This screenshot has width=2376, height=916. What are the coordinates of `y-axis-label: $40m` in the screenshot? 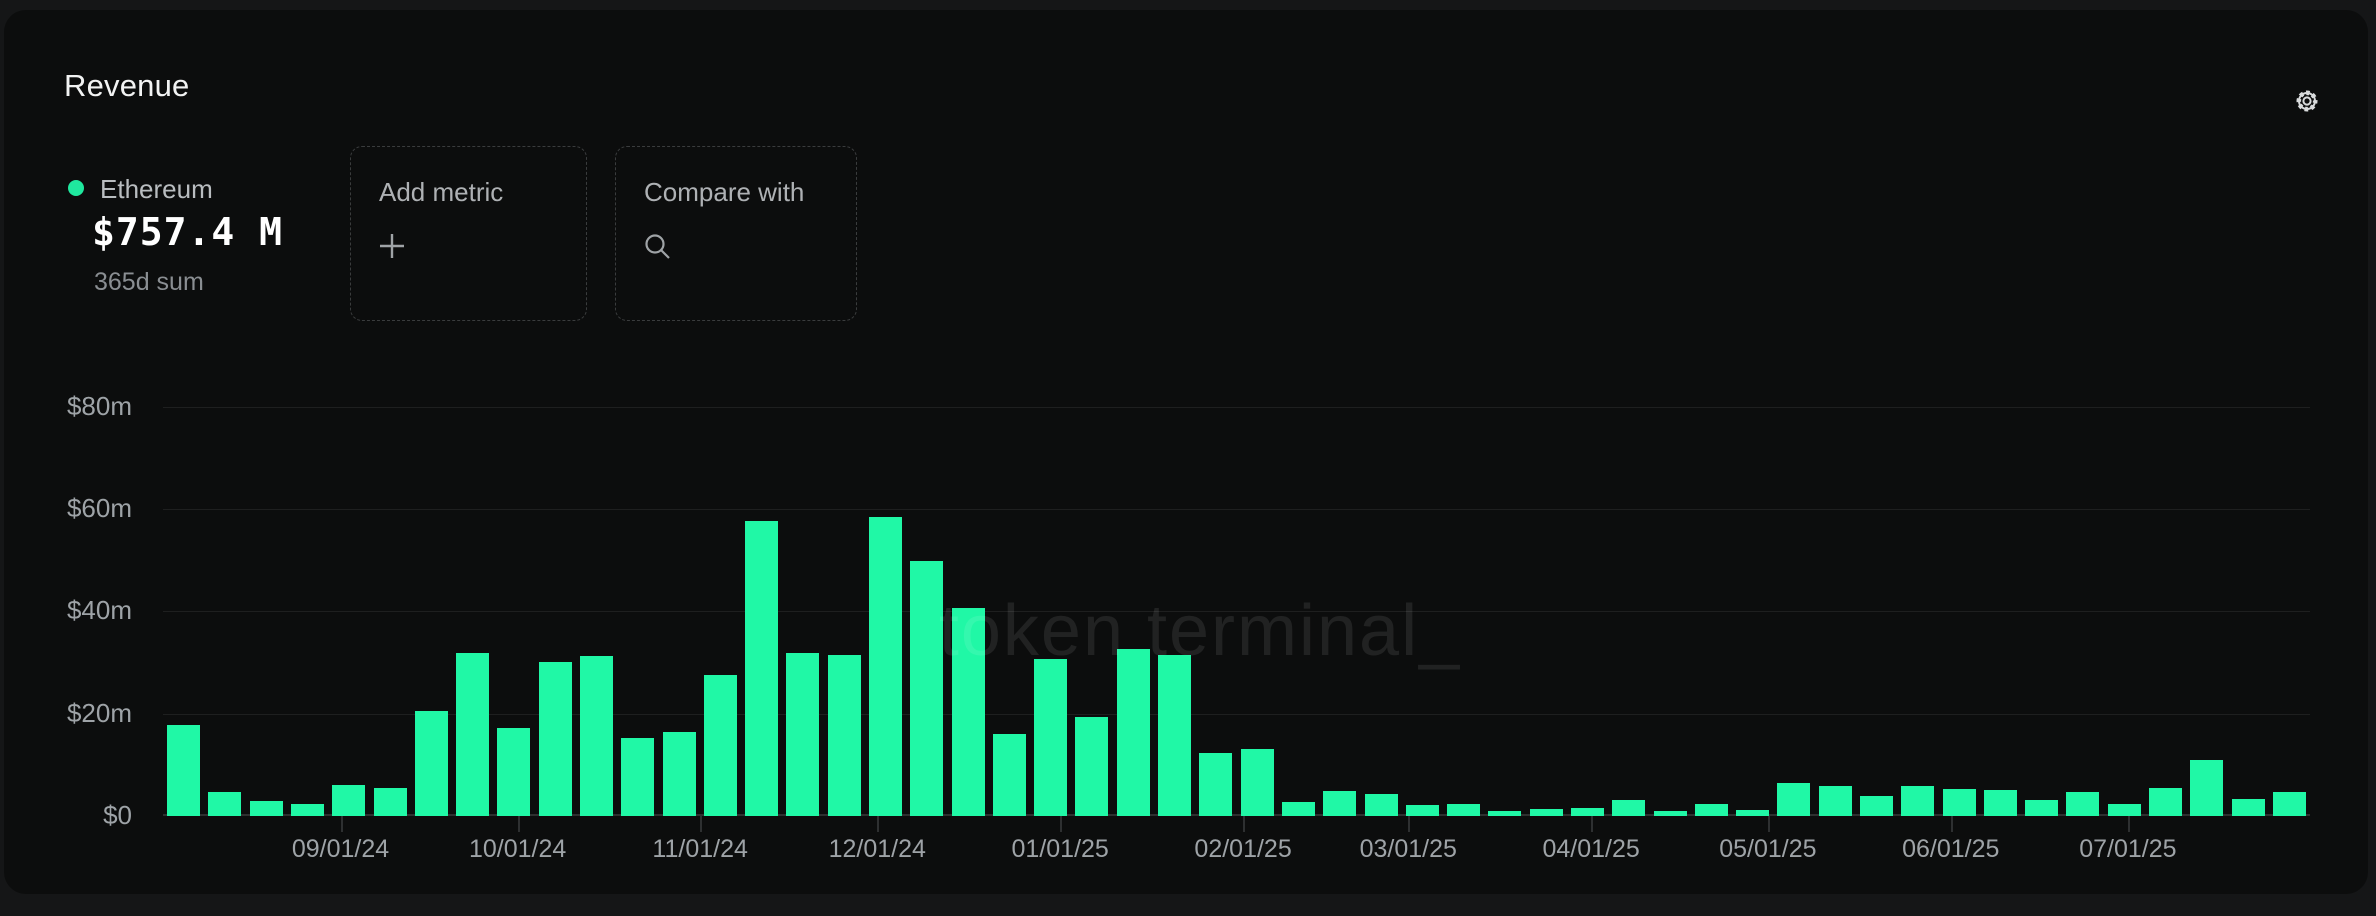 It's located at (99, 610).